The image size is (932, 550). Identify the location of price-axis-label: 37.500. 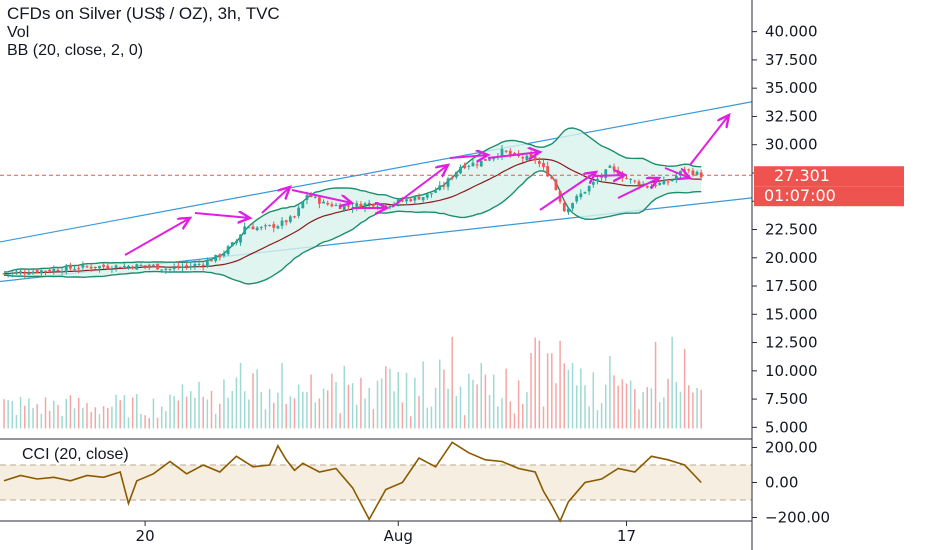
(791, 60).